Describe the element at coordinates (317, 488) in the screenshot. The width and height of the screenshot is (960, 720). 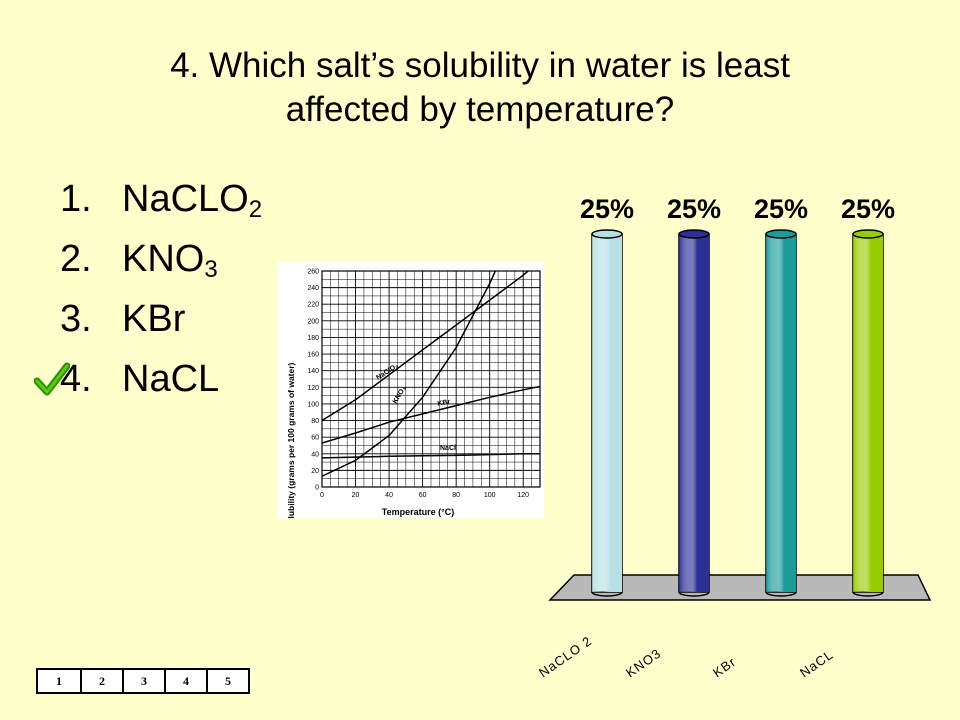
I see `y-tick-label: 0` at that location.